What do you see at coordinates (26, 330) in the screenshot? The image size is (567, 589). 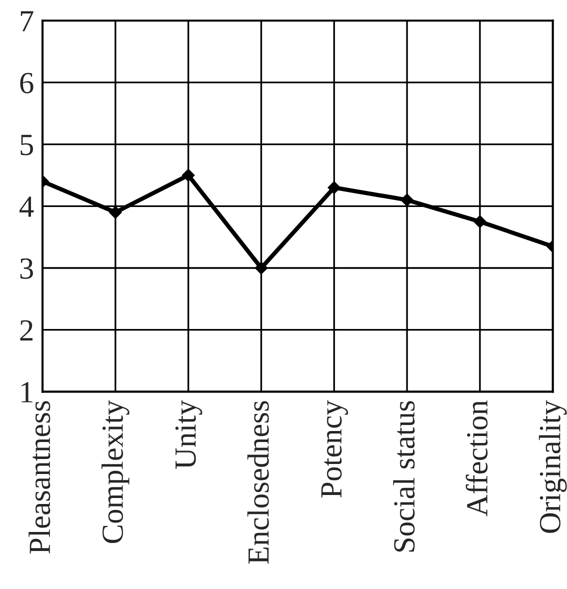 I see `y-tick-label: 2` at bounding box center [26, 330].